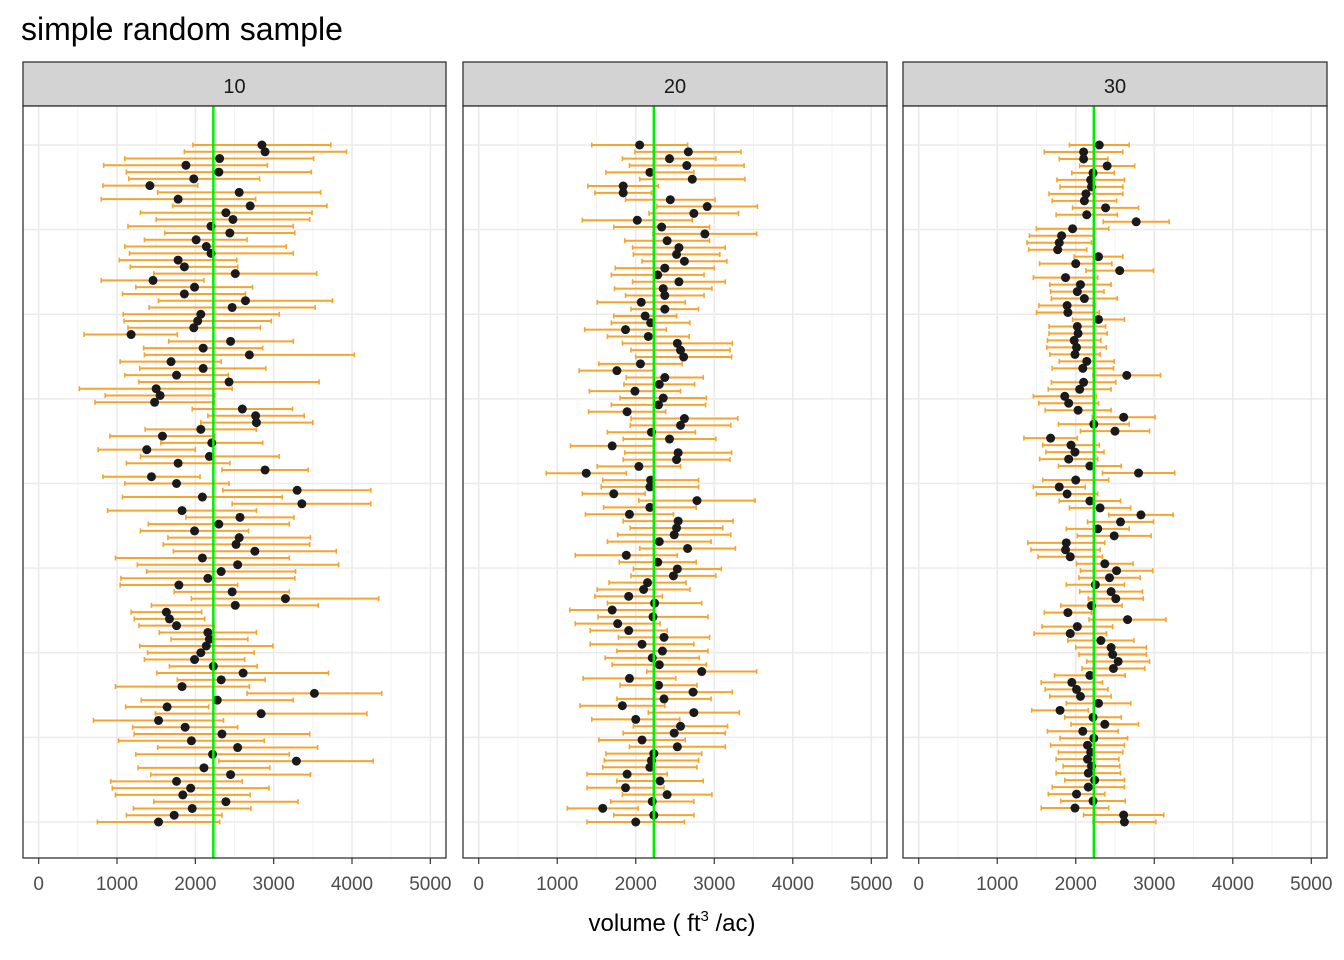 Image resolution: width=1344 pixels, height=960 pixels. I want to click on facet-strip-label: 20, so click(675, 87).